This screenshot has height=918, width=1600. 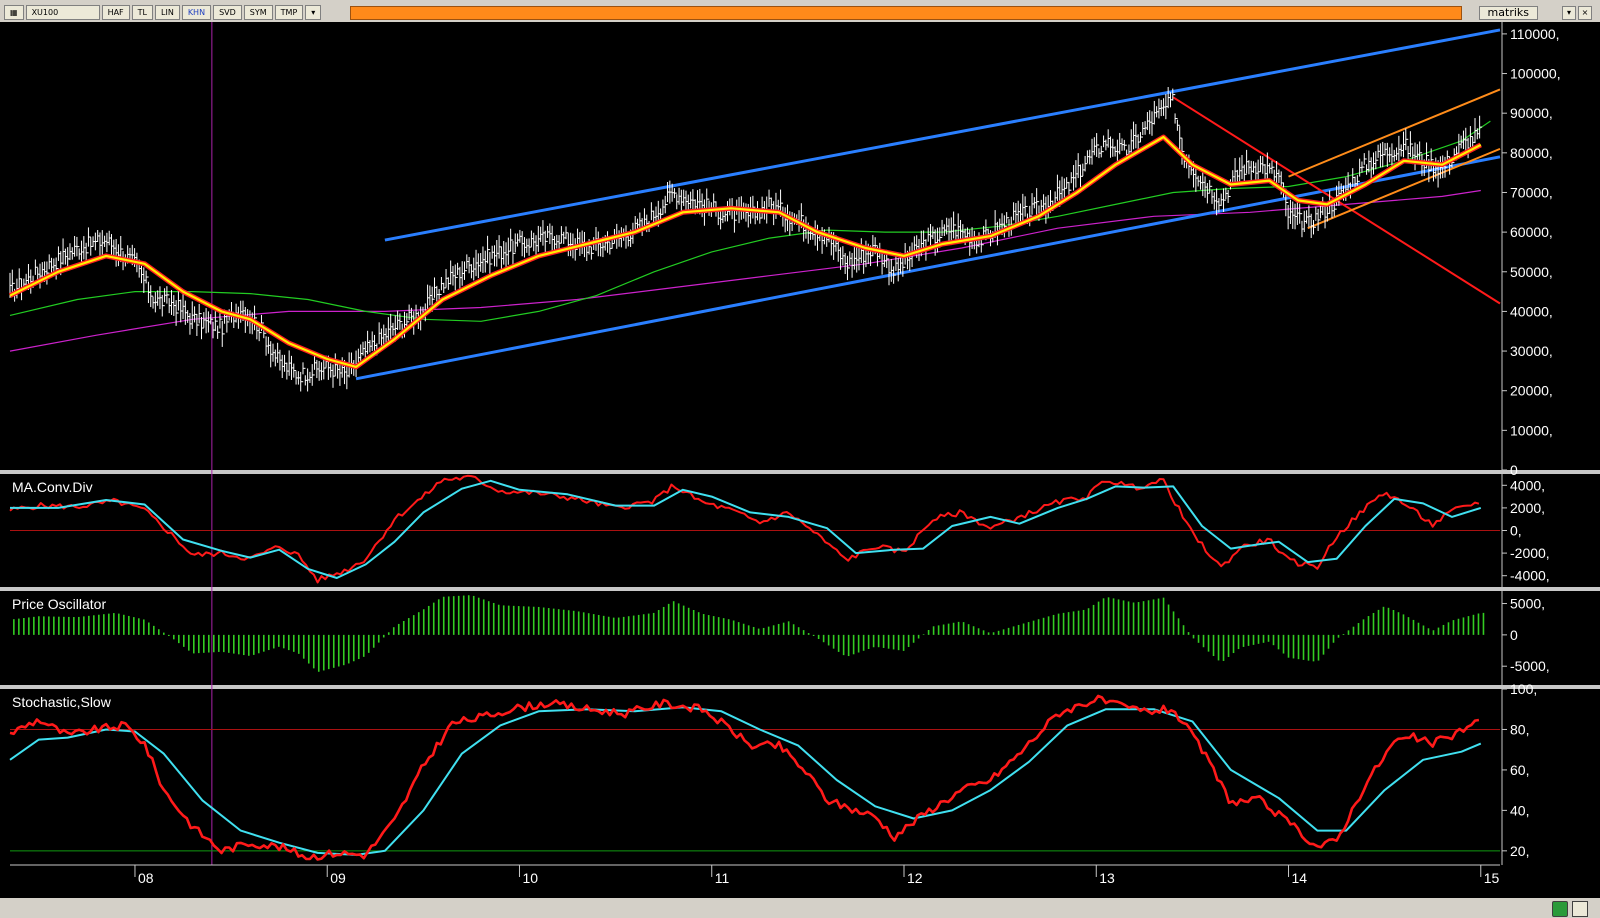 What do you see at coordinates (1514, 635) in the screenshot?
I see `osc-tick-label: 0` at bounding box center [1514, 635].